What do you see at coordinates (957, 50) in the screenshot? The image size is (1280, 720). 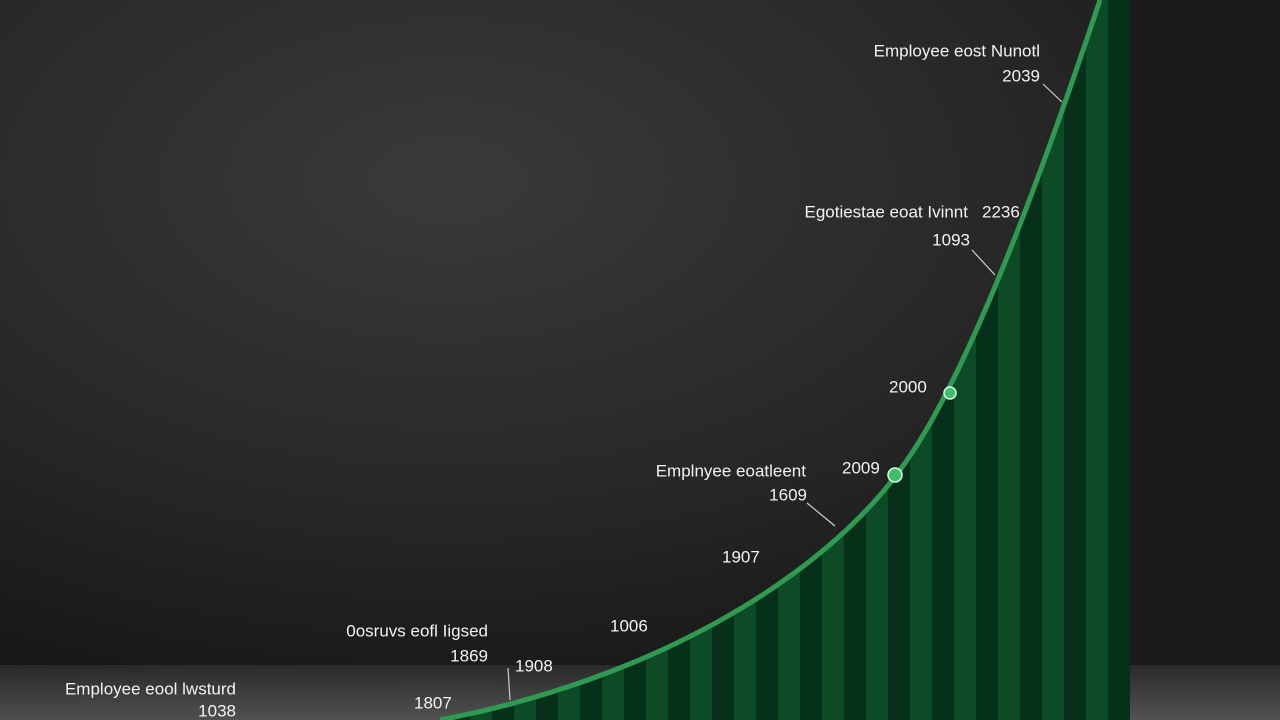 I see `annotation-label: Employee eost Nunotl` at bounding box center [957, 50].